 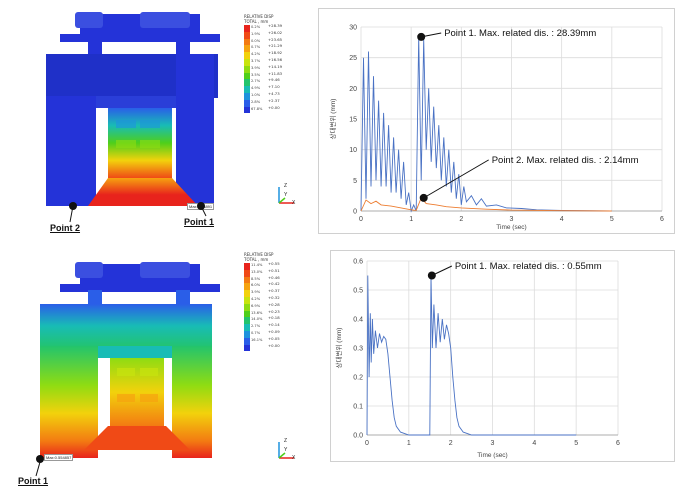 I want to click on top-axis-triad-icon, so click(x=286, y=195).